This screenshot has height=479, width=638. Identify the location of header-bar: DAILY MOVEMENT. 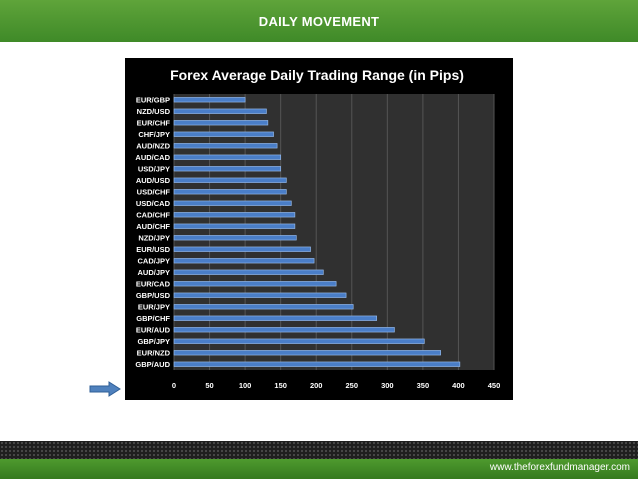
(319, 21).